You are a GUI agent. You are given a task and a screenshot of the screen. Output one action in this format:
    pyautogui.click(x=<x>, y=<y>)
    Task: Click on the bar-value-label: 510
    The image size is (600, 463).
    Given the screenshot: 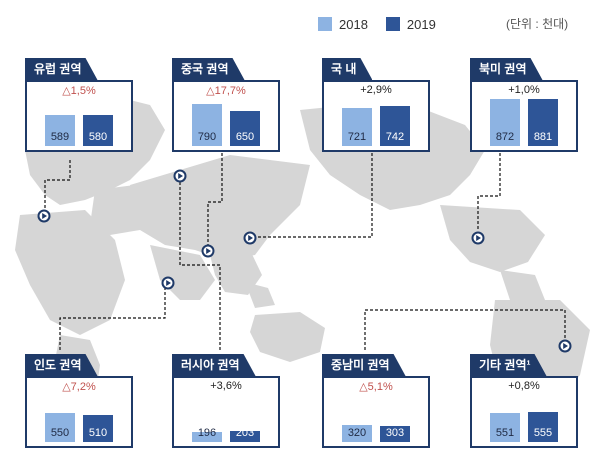 What is the action you would take?
    pyautogui.click(x=98, y=433)
    